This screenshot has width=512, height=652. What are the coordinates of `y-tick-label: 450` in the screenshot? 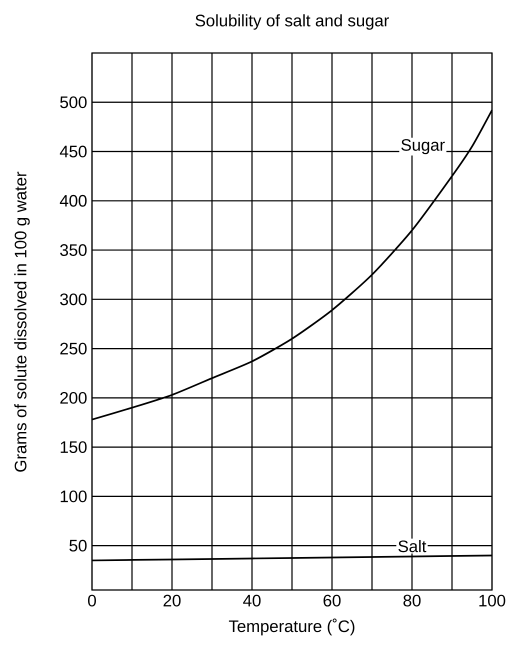 It's located at (73, 152).